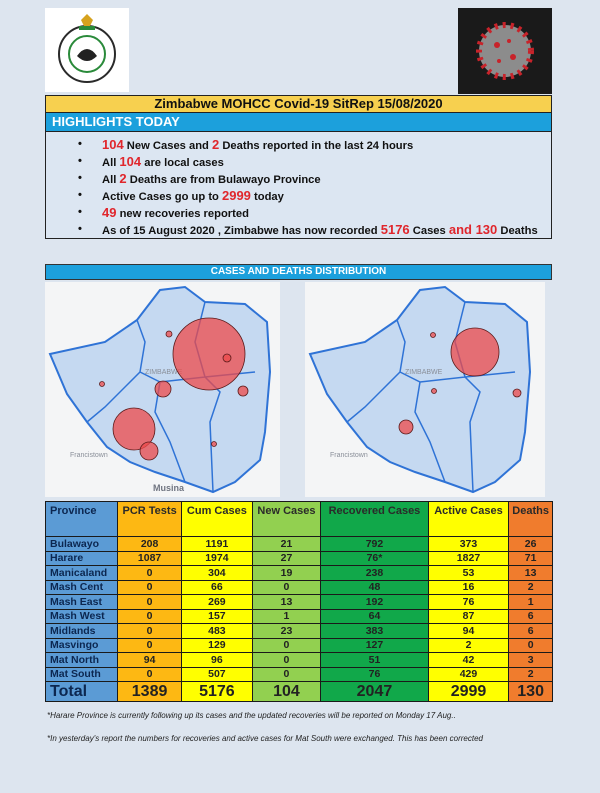 This screenshot has height=793, width=600. I want to click on table-cell: 21, so click(286, 544).